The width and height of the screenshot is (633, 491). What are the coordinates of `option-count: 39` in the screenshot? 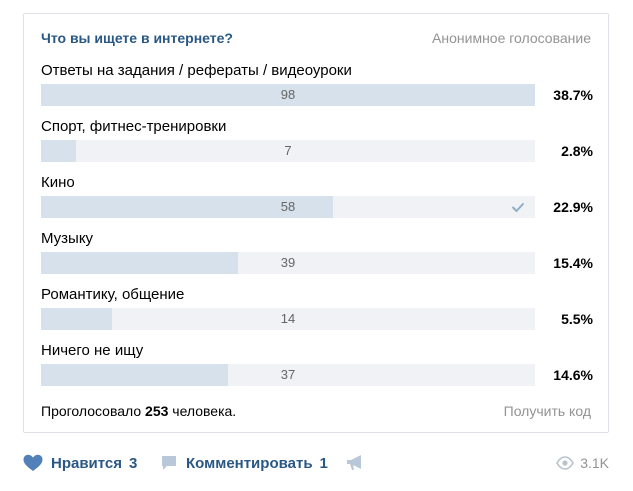 It's located at (288, 262).